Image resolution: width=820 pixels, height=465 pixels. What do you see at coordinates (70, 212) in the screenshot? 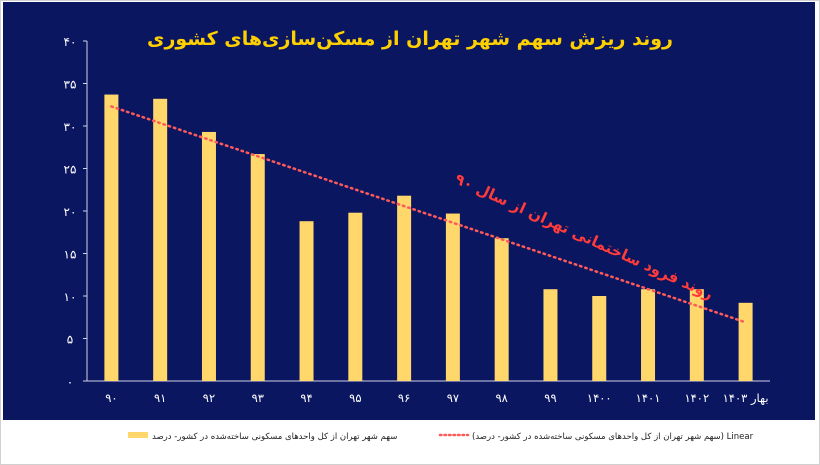
I see `y-tick-label: ۲۰` at bounding box center [70, 212].